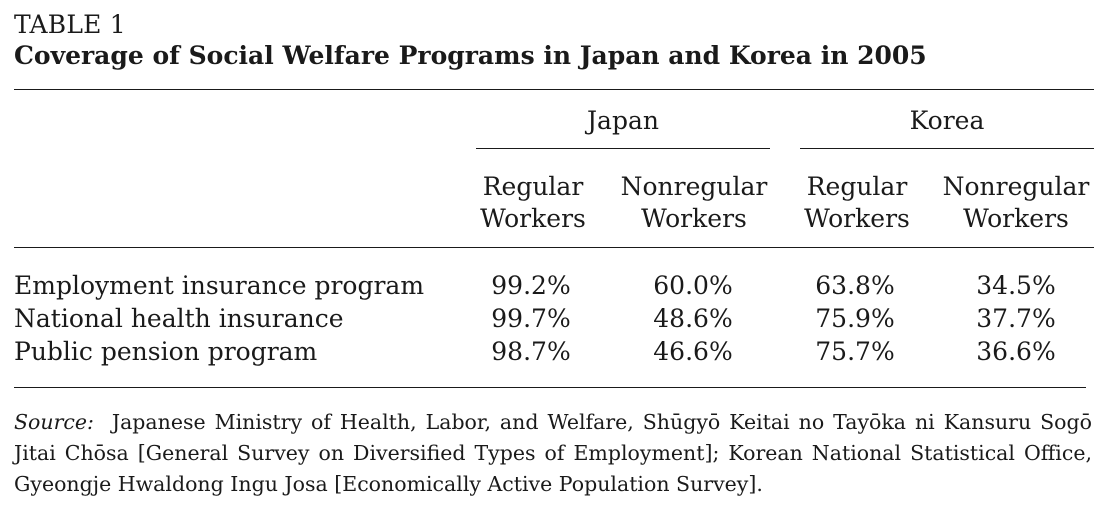 The height and width of the screenshot is (515, 1097). I want to click on header-rule, so click(554, 247).